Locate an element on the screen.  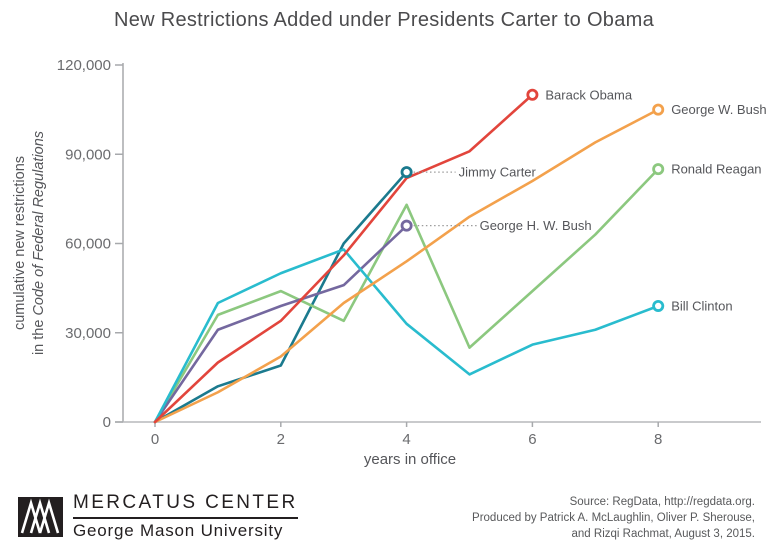
series-end-marker-ronald-reagan is located at coordinates (658, 169).